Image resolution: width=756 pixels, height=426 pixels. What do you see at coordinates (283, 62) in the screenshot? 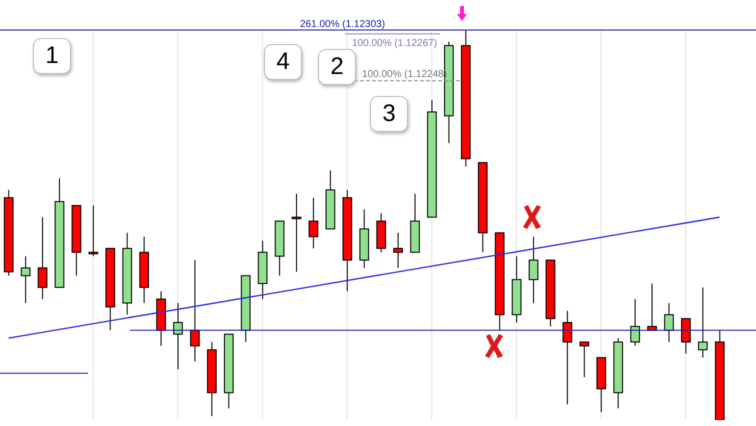
I see `annotation: 4` at bounding box center [283, 62].